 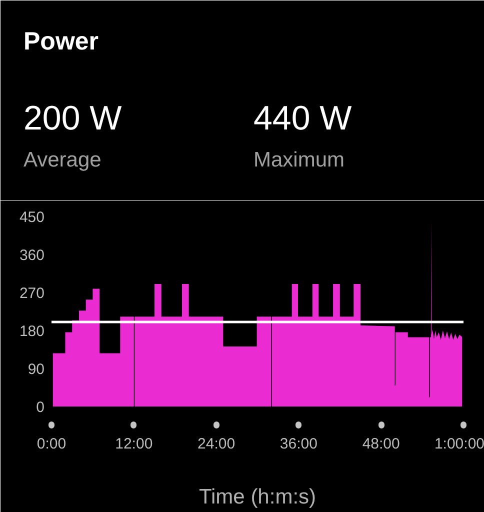 I want to click on x-axis-title: Time (h:m:s), so click(x=257, y=497).